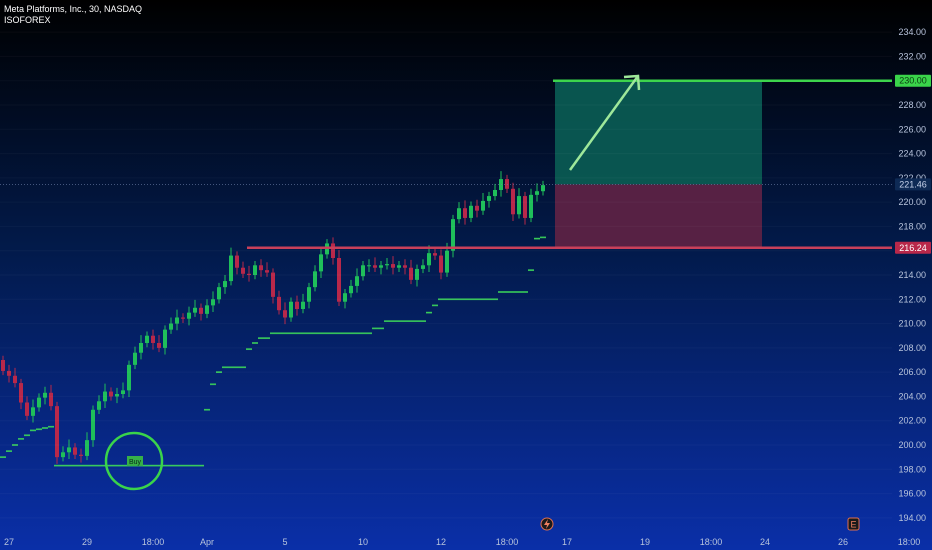 The height and width of the screenshot is (550, 932). What do you see at coordinates (658, 216) in the screenshot?
I see `loss-zone` at bounding box center [658, 216].